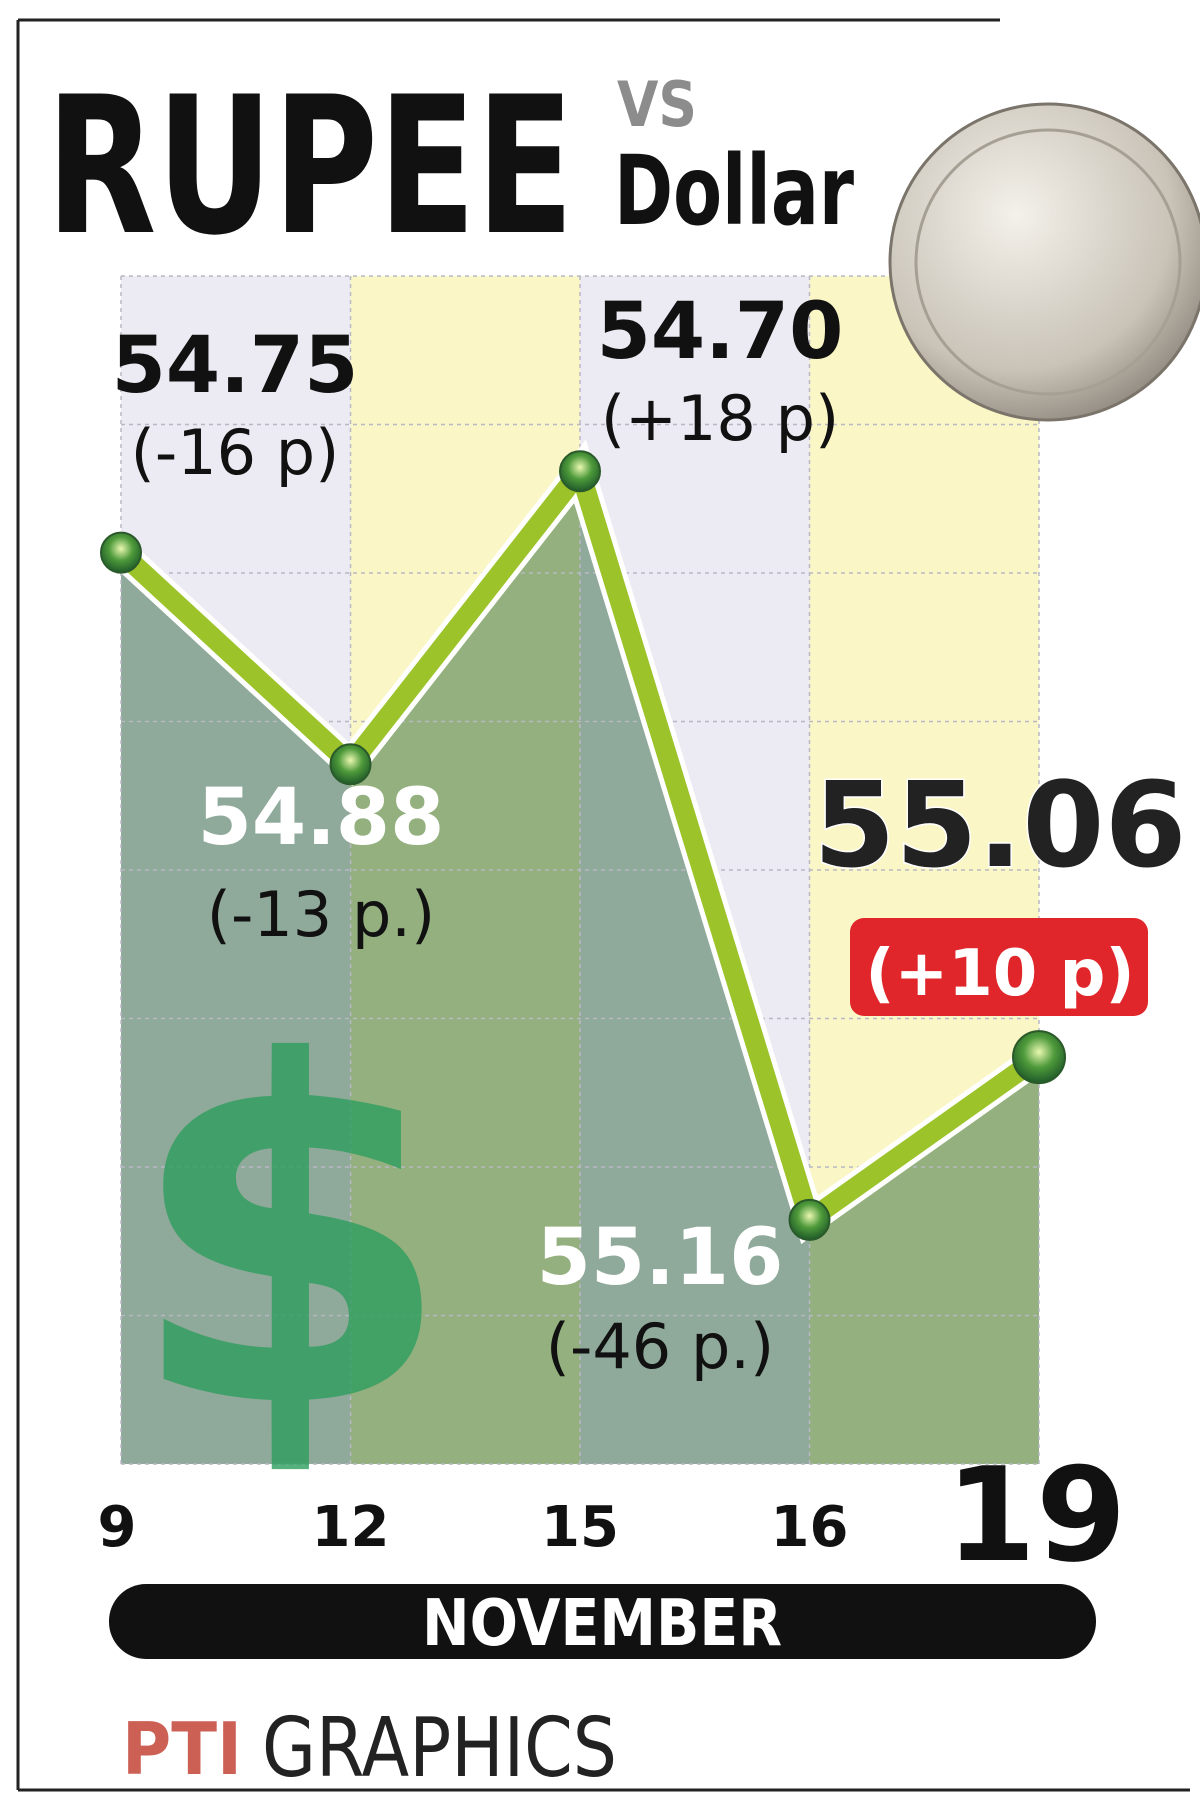  I want to click on change-label: (-46 p.), so click(660, 1346).